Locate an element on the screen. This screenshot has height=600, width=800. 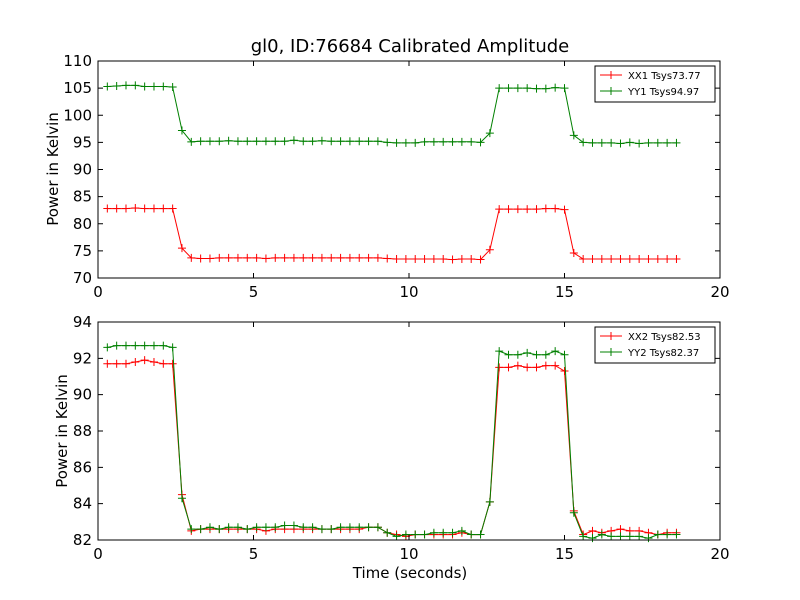
top-x-tick-label: 15 is located at coordinates (564, 292).